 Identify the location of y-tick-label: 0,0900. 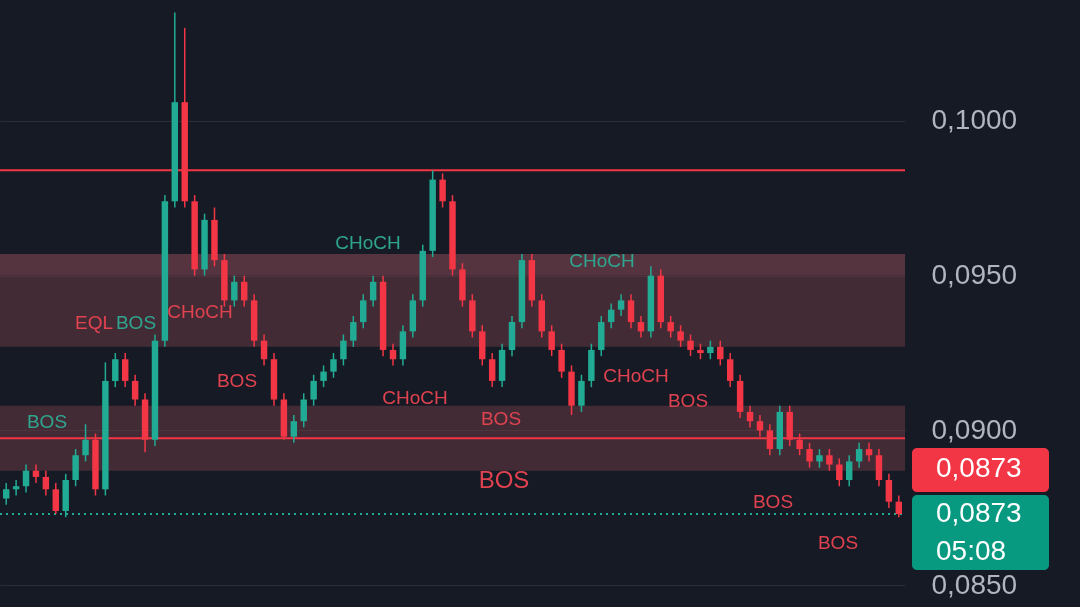
(974, 429).